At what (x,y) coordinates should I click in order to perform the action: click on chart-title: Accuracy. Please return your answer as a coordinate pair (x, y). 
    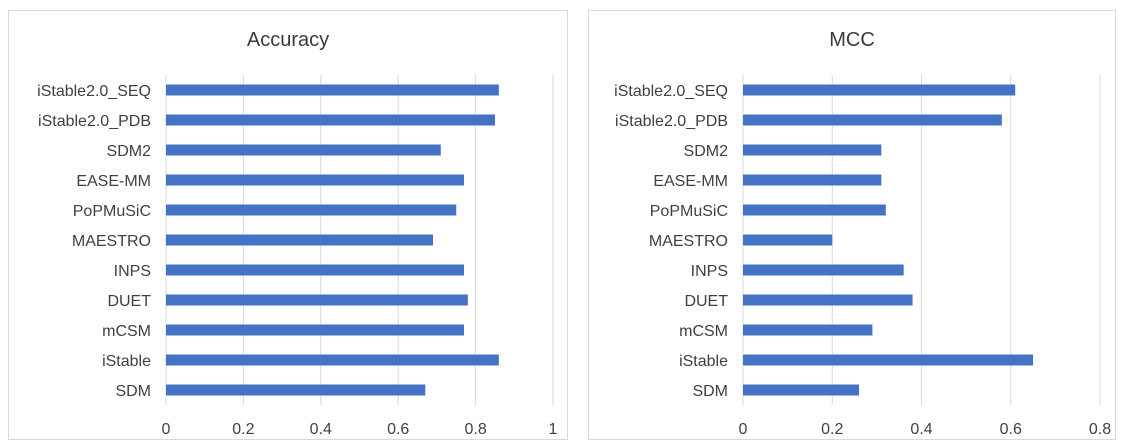
    Looking at the image, I should click on (288, 40).